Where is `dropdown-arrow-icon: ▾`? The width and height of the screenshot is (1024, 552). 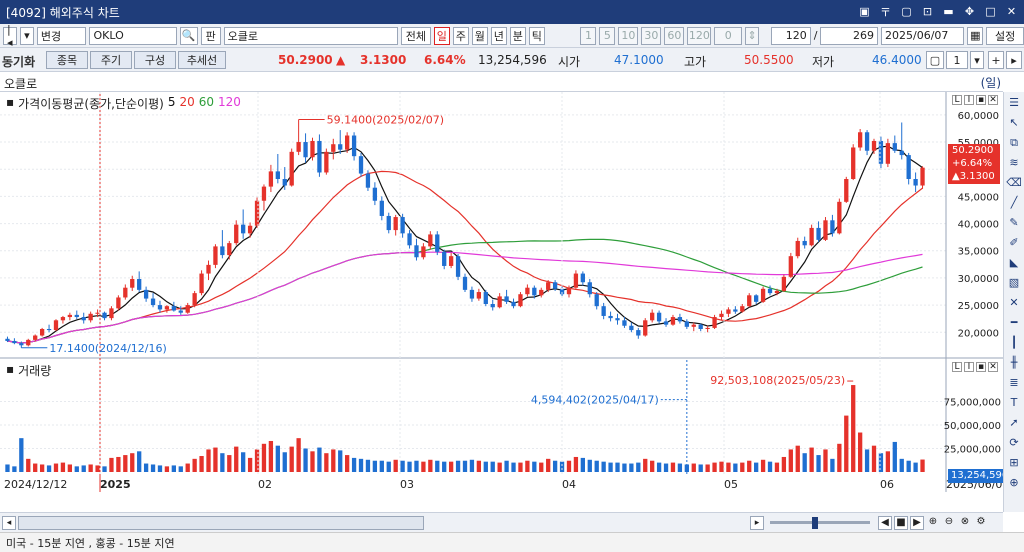 dropdown-arrow-icon: ▾ is located at coordinates (26, 35).